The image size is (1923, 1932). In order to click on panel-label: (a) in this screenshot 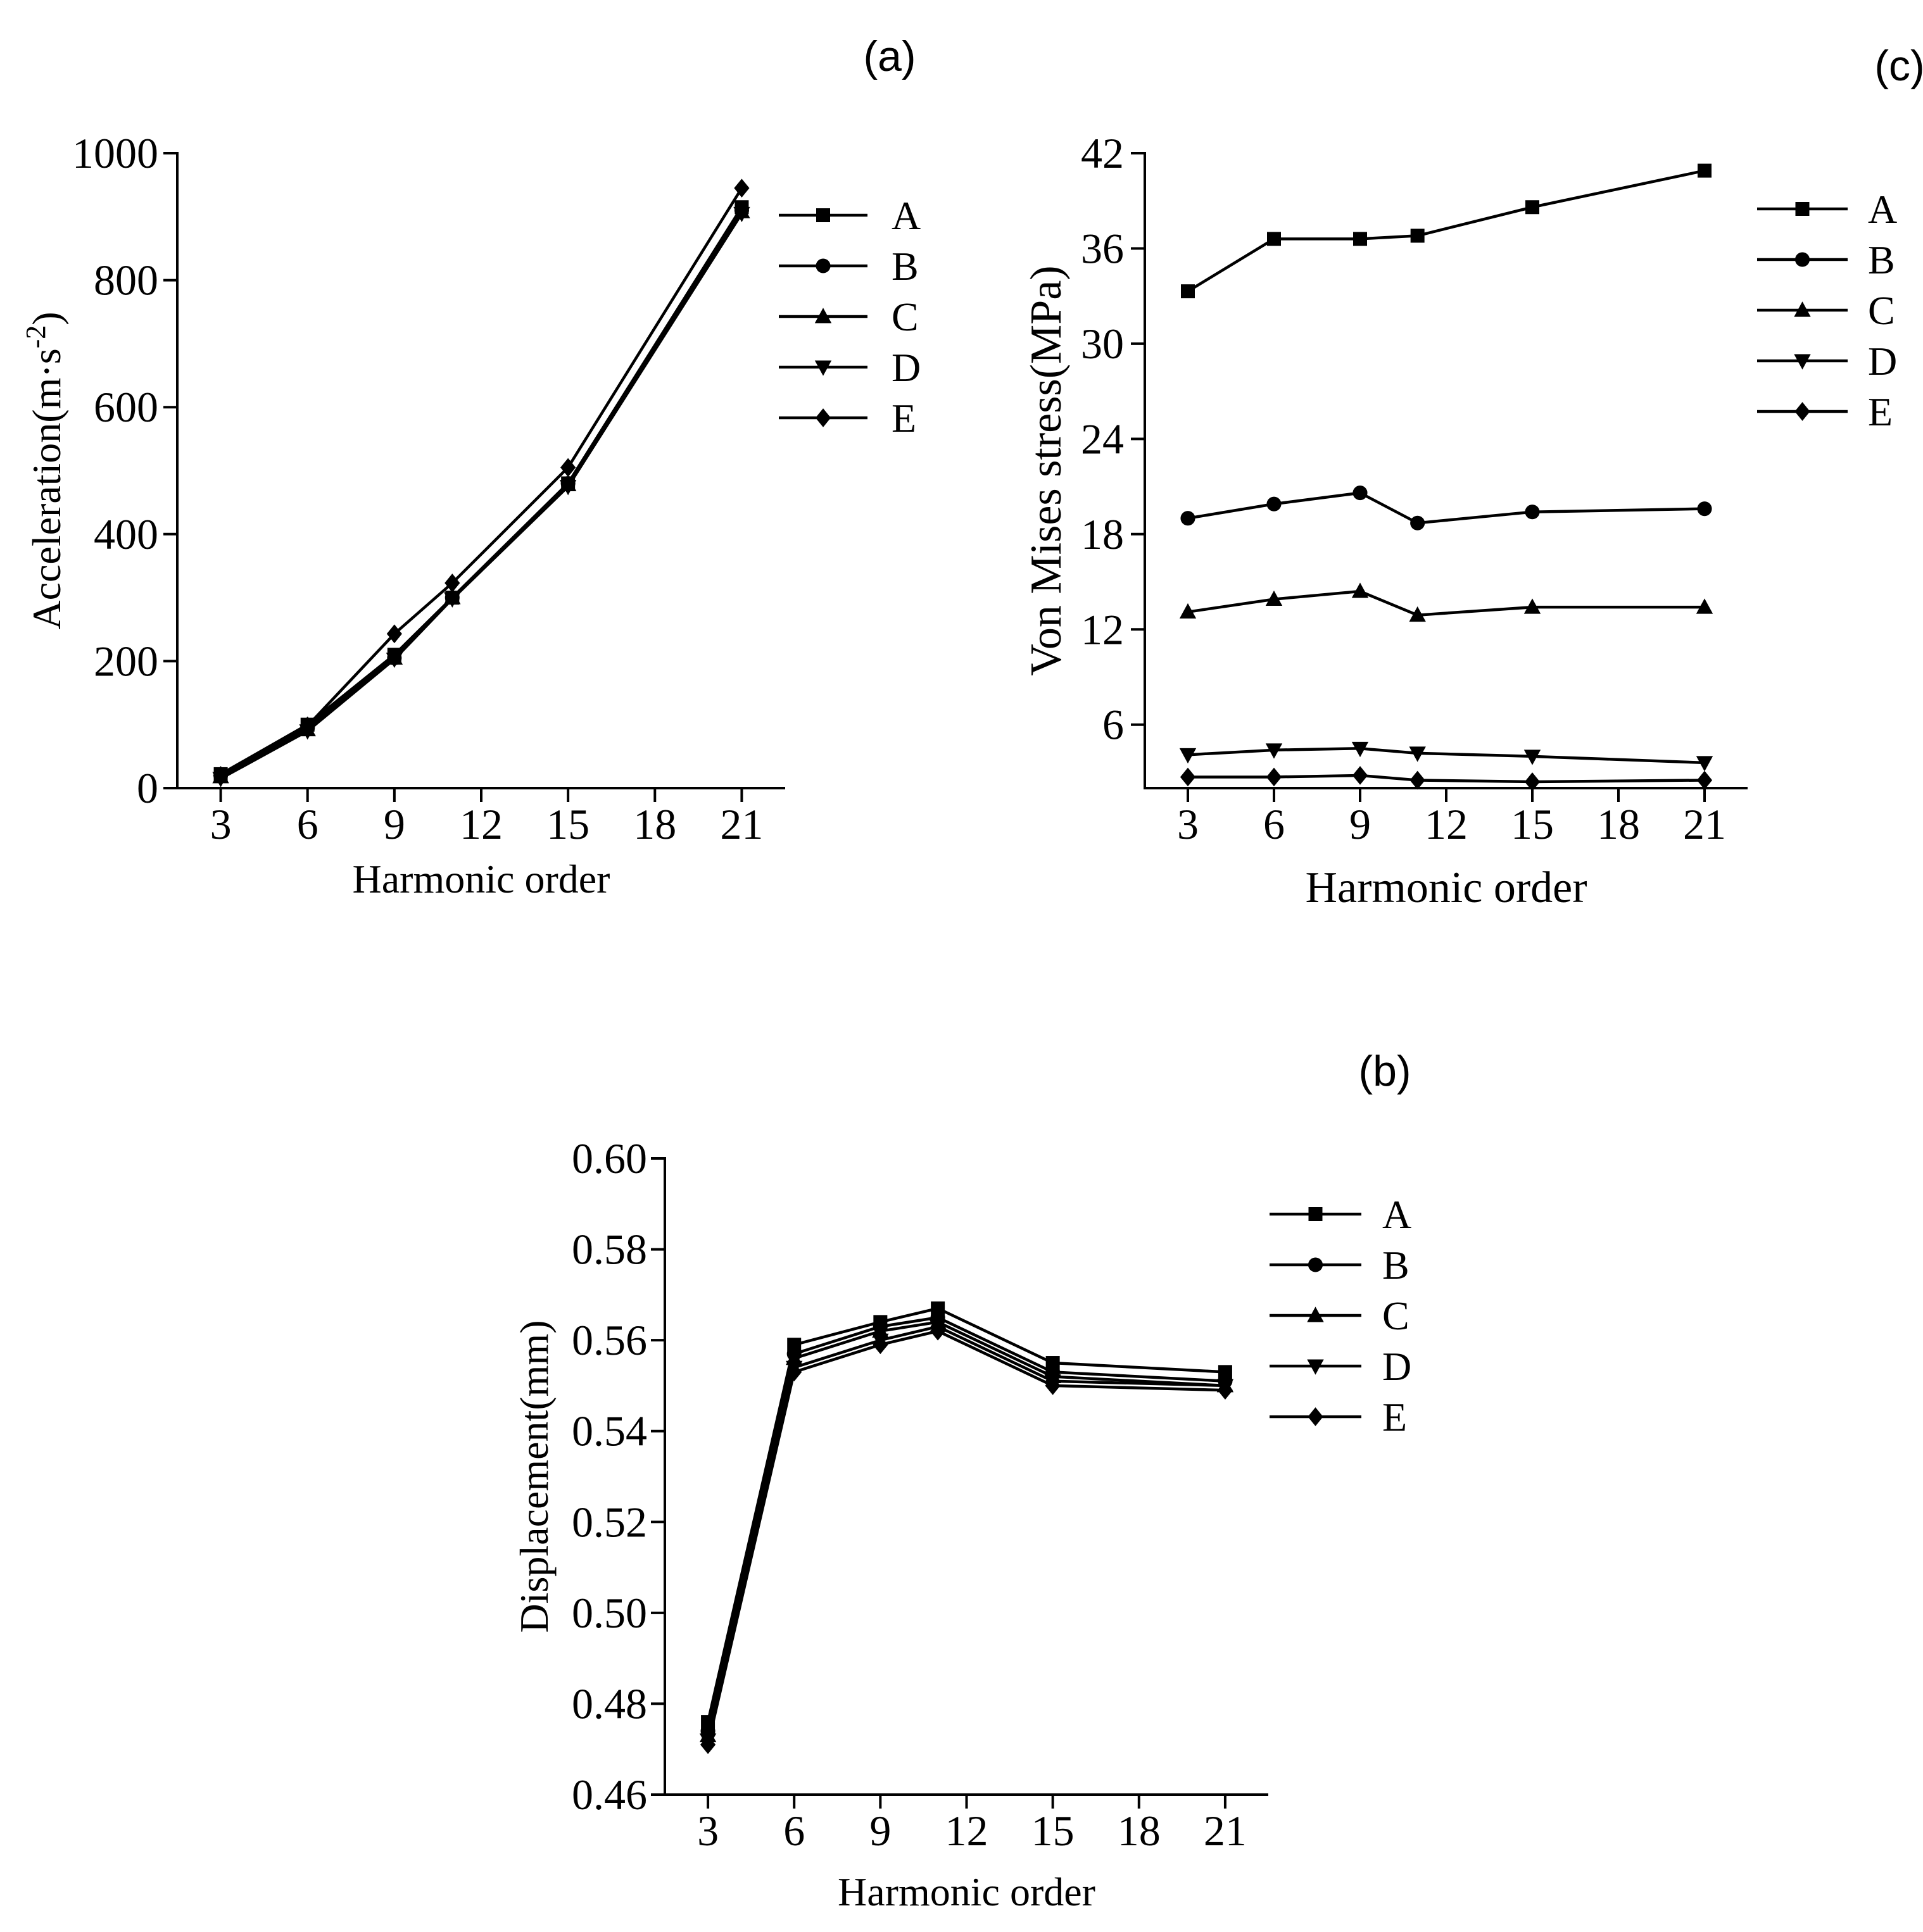, I will do `click(889, 56)`.